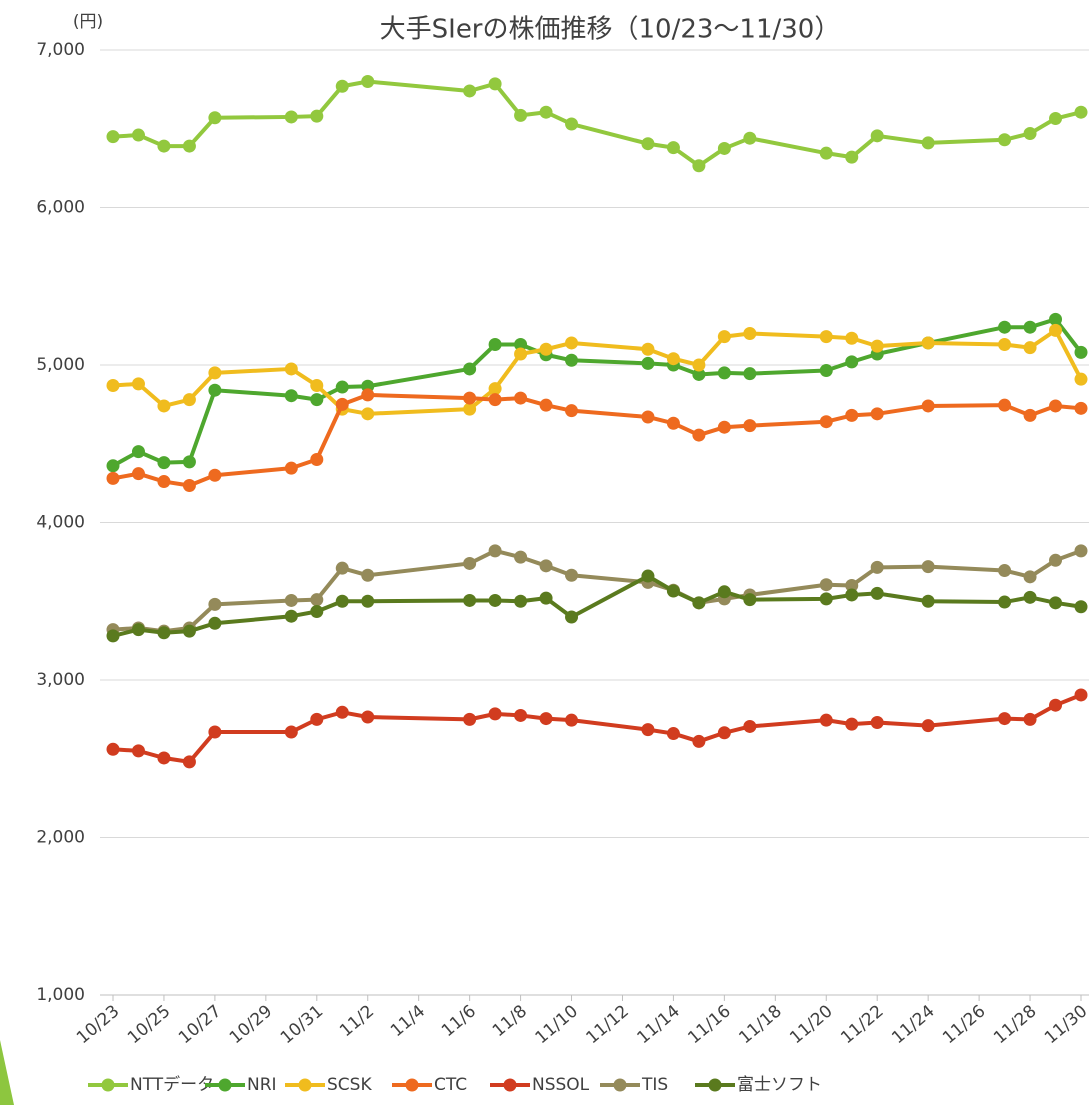 This screenshot has width=1089, height=1105. Describe the element at coordinates (408, 1021) in the screenshot. I see `x-tick-label: 11/4` at that location.